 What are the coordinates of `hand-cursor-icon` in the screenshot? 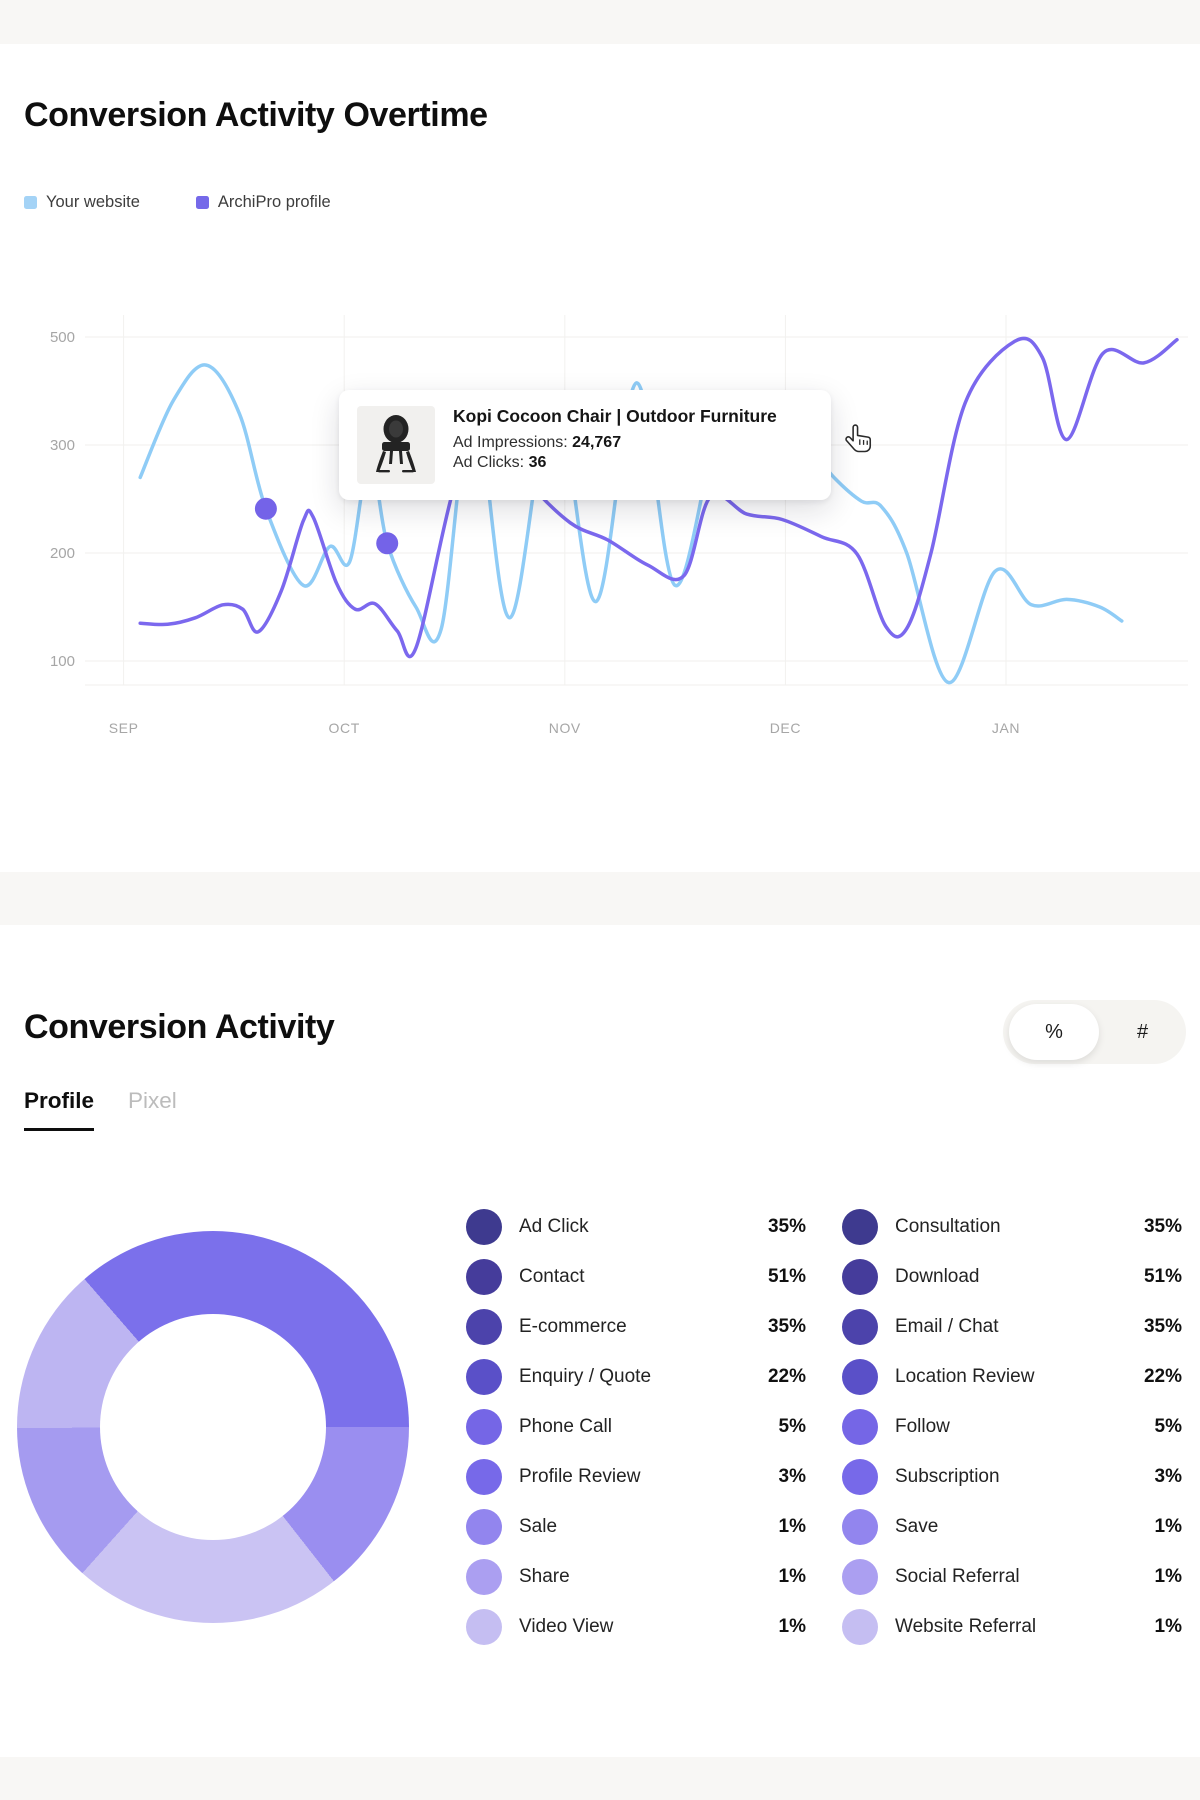 It's located at (859, 442).